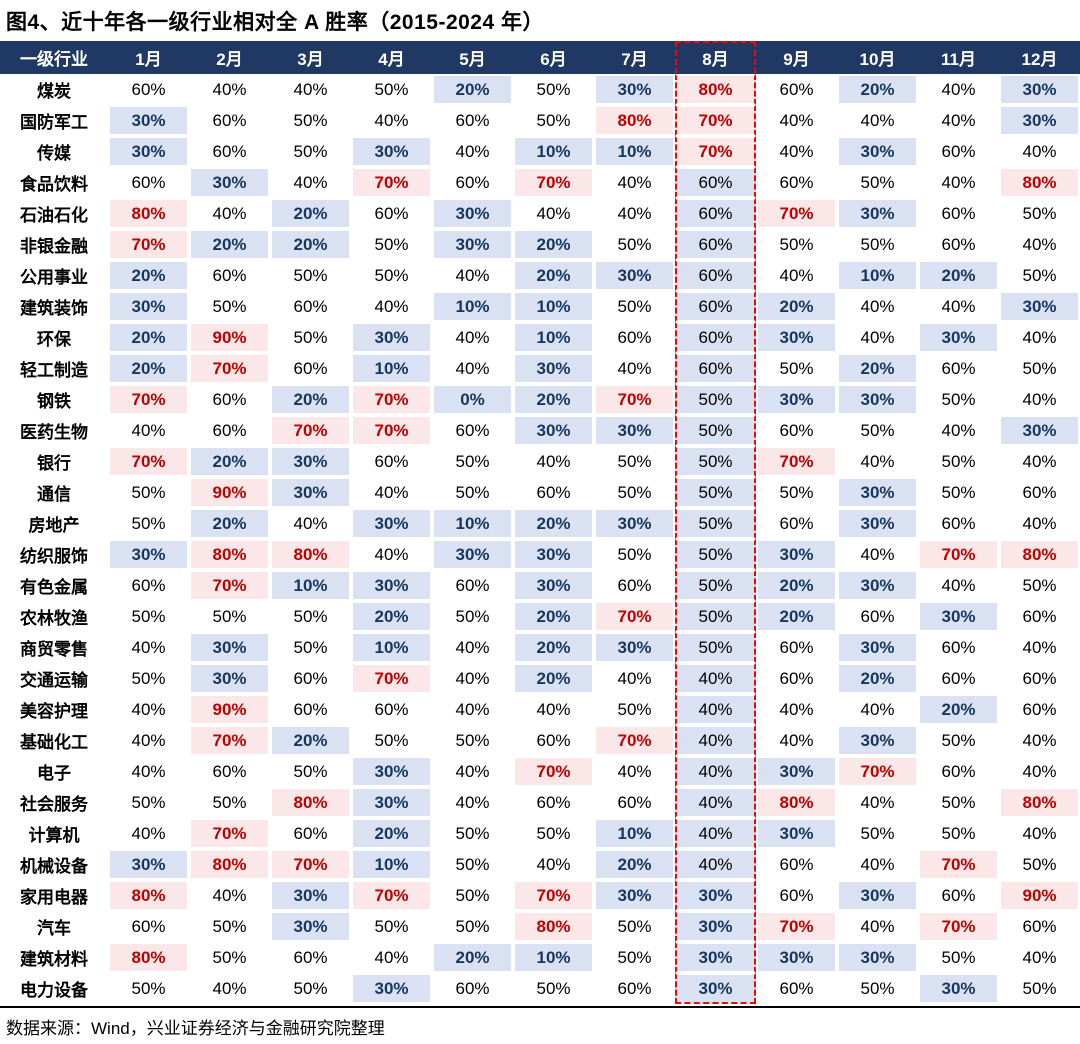 This screenshot has height=1044, width=1080. I want to click on month-column-header: 7月, so click(634, 57).